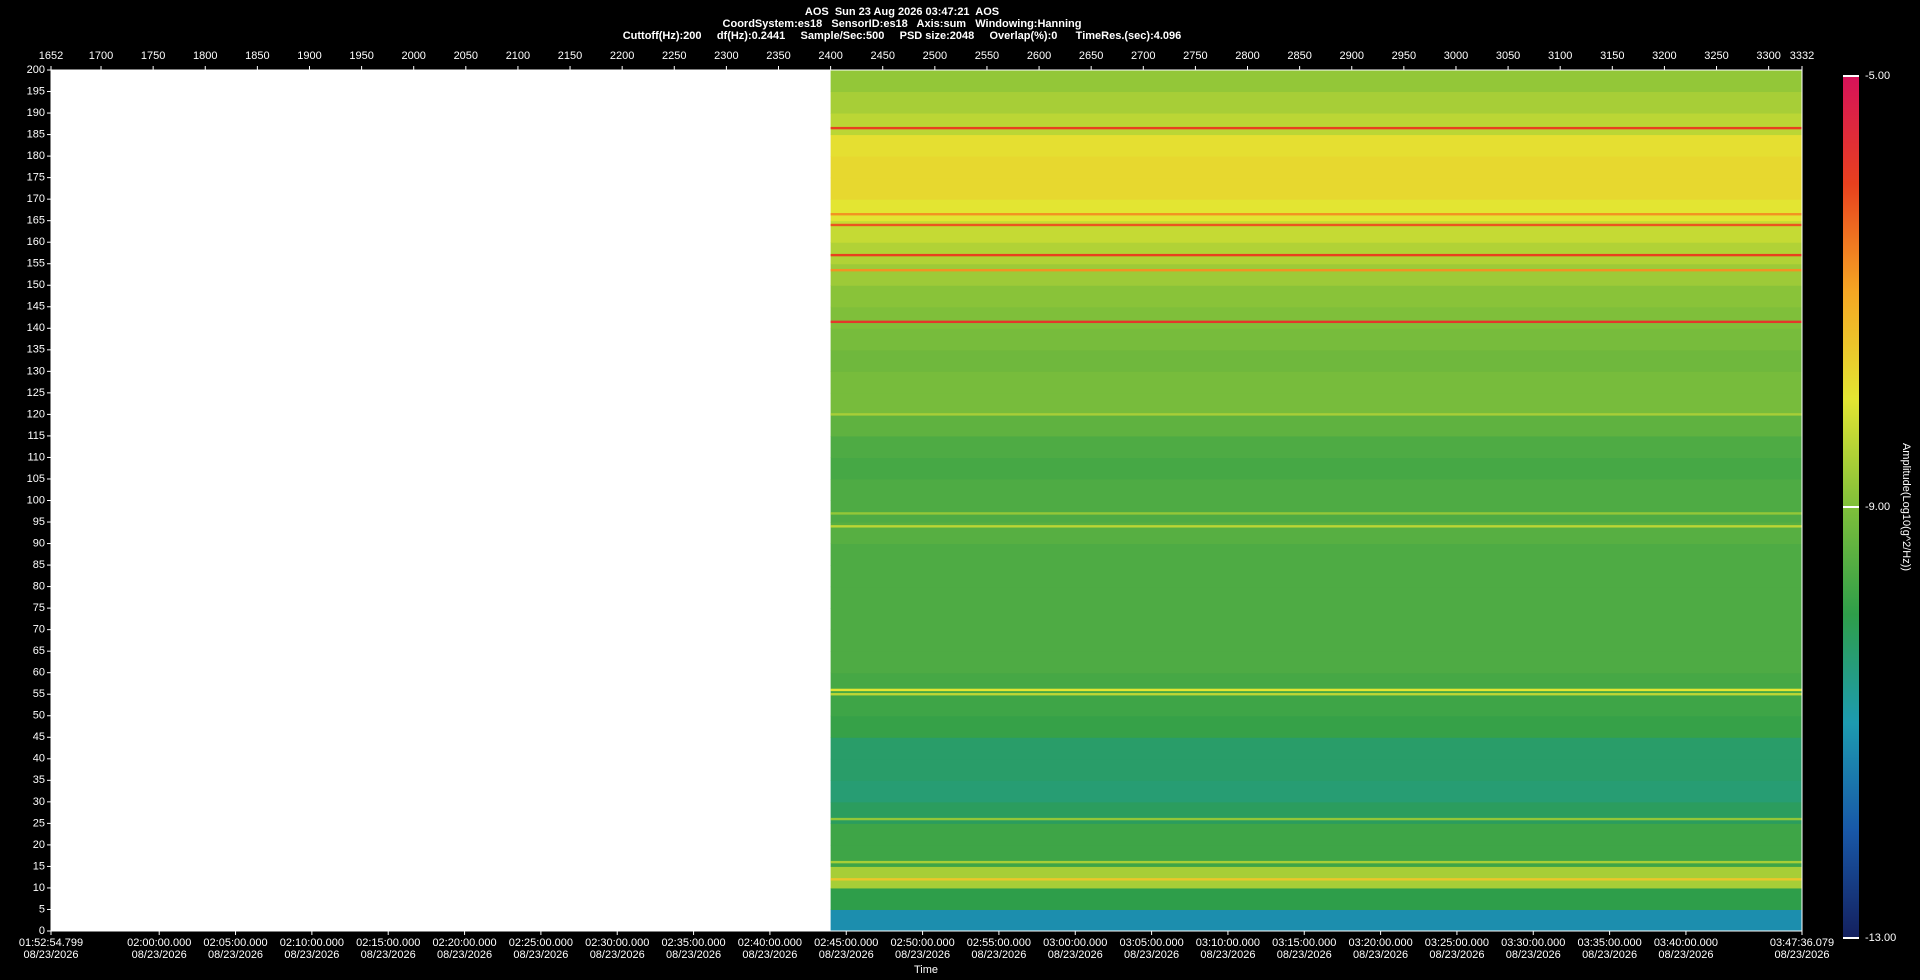 The width and height of the screenshot is (1920, 980). I want to click on x-tick-label: 3000, so click(1456, 56).